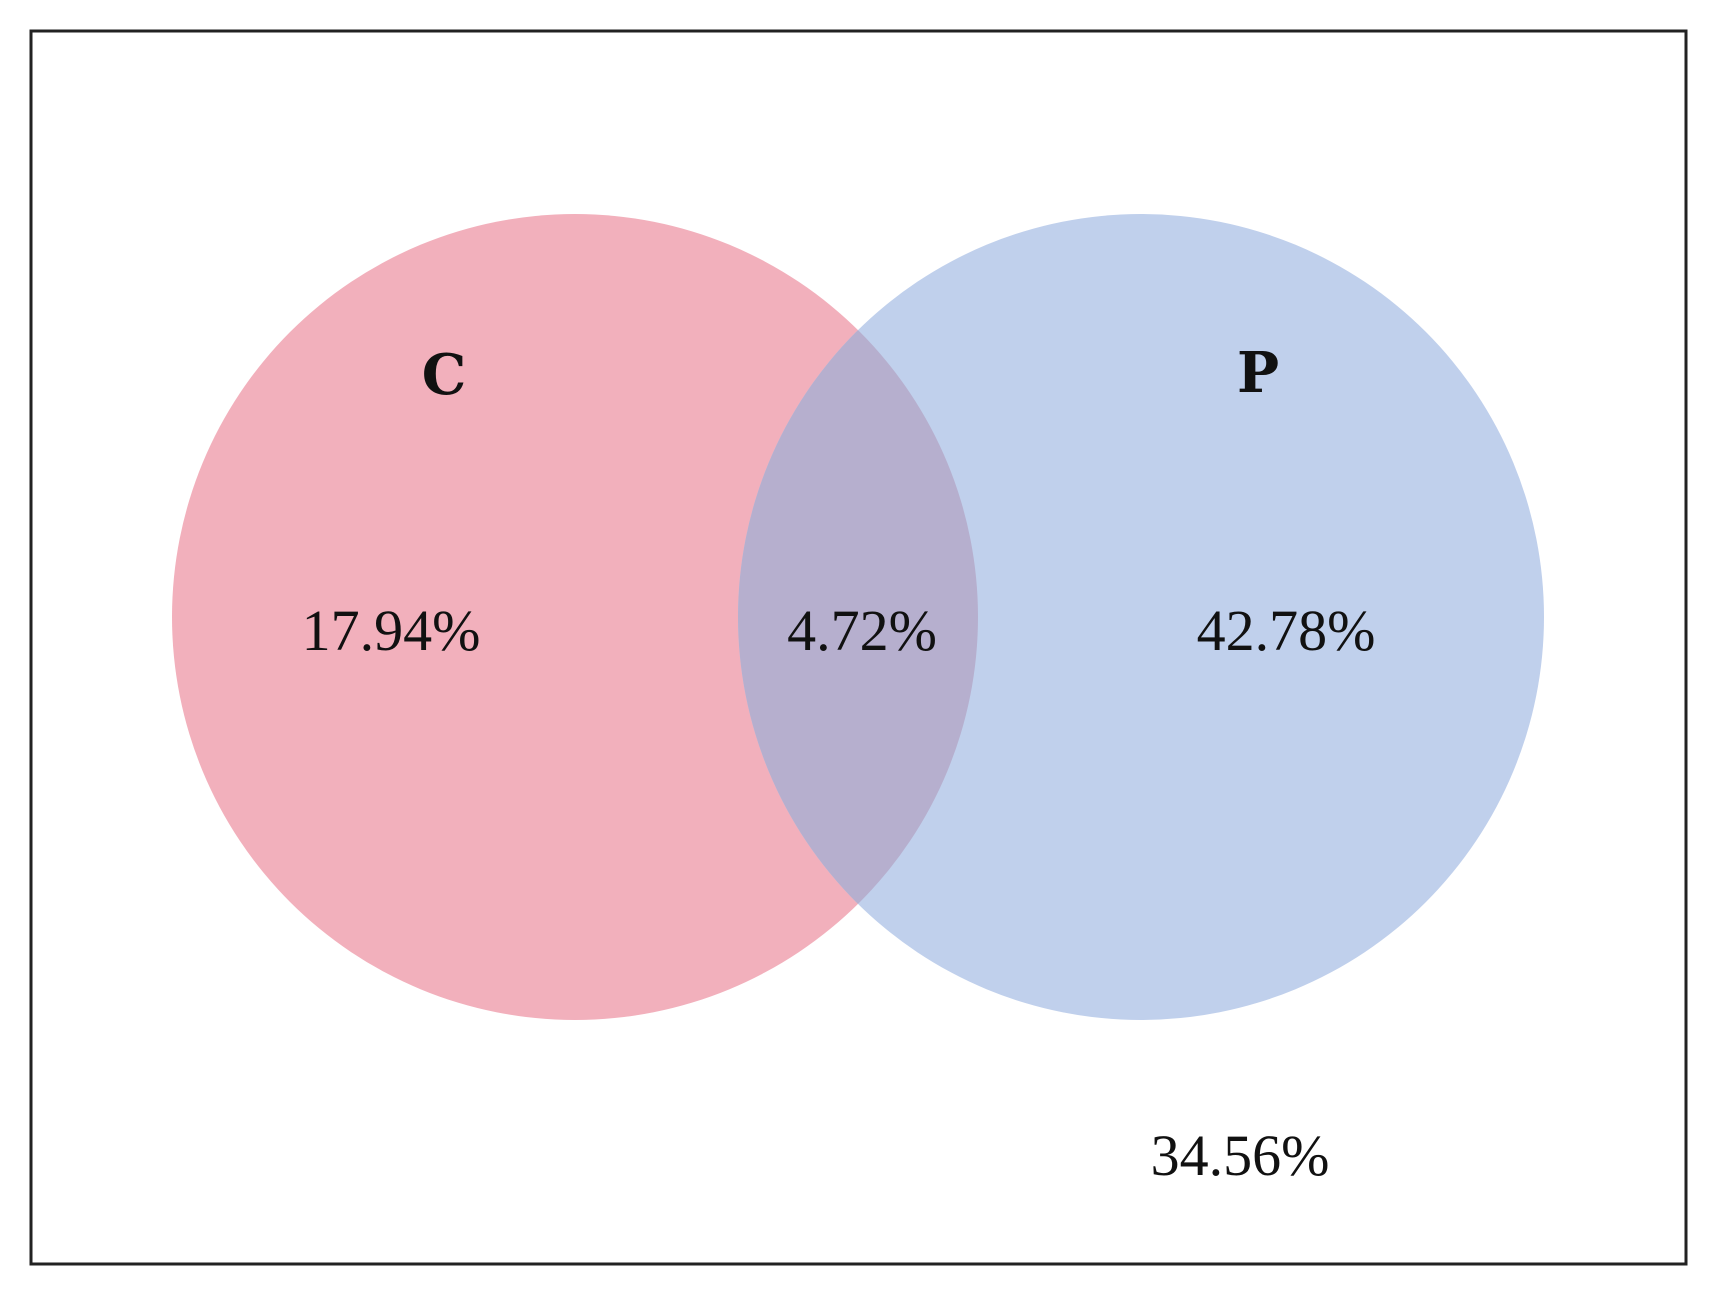 This screenshot has width=1709, height=1292. Describe the element at coordinates (391, 630) in the screenshot. I see `c-only-value: 17.94%` at that location.